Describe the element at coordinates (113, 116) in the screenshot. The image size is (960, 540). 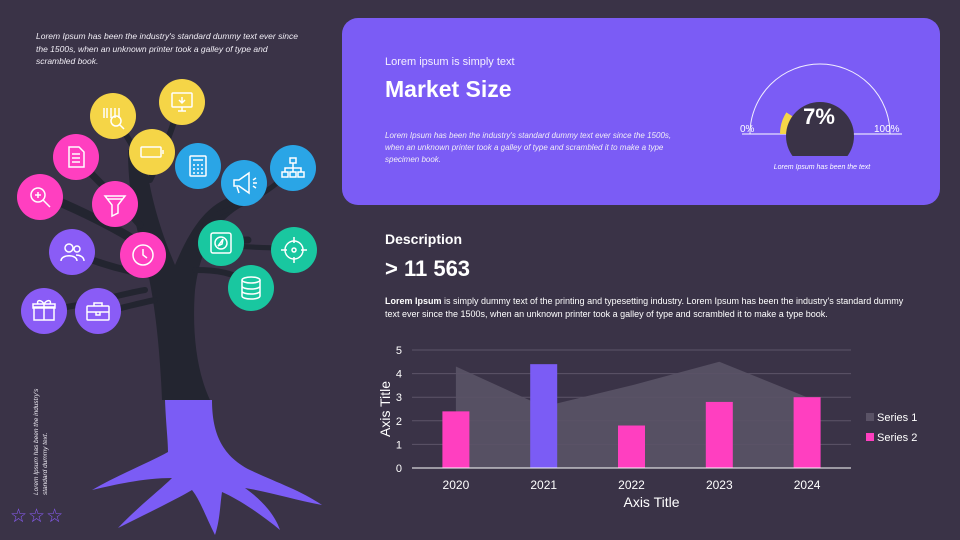
I see `barcode-icon` at that location.